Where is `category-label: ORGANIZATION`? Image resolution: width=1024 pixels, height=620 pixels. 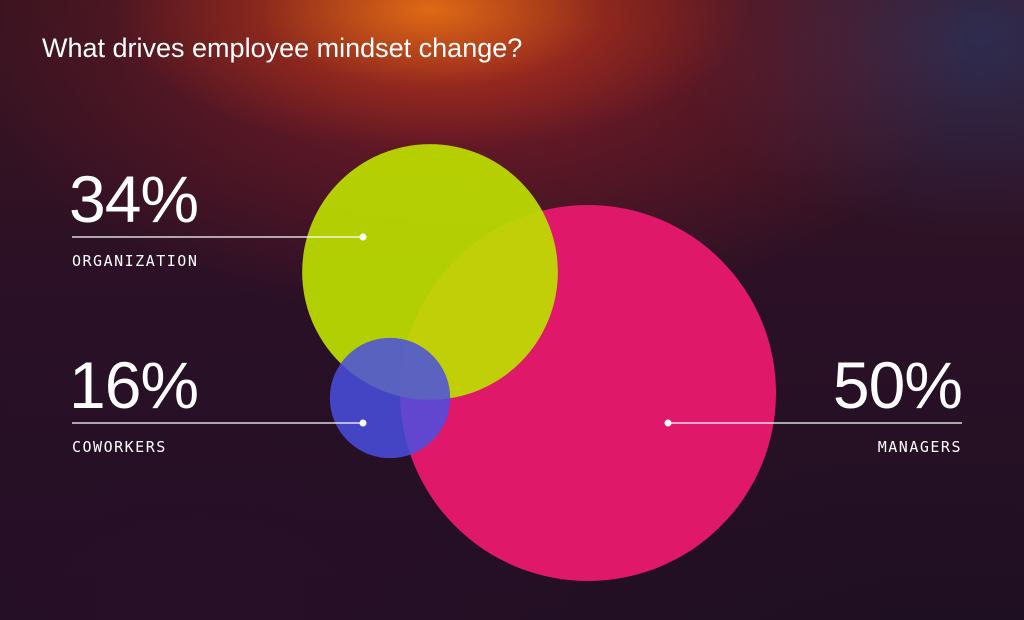
category-label: ORGANIZATION is located at coordinates (135, 261).